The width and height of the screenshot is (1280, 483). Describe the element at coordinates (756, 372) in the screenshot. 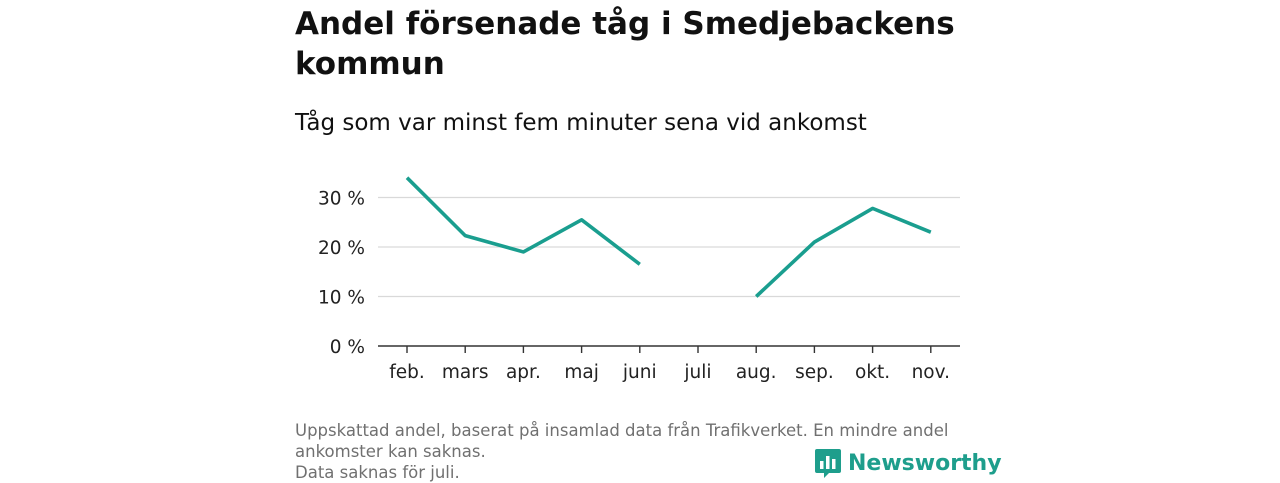

I see `x-tick-label: aug.` at that location.